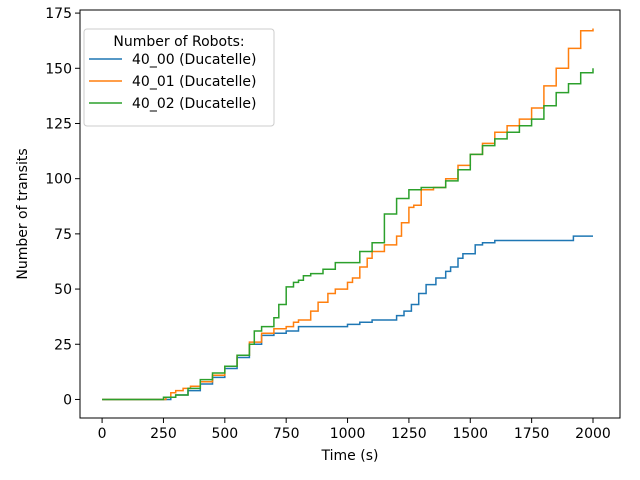 This screenshot has width=640, height=480. I want to click on x-axis-label: Time (s), so click(350, 456).